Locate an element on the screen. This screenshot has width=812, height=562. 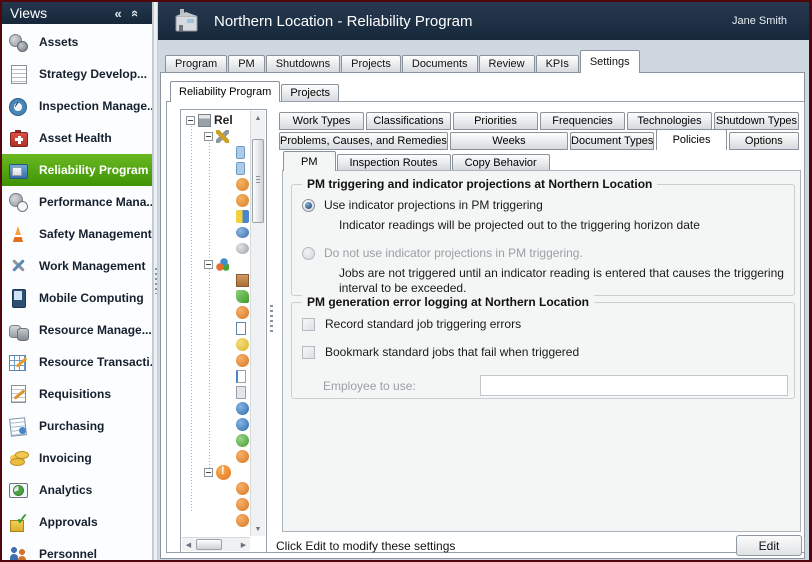
category-tab: Technologies is located at coordinates (669, 121).